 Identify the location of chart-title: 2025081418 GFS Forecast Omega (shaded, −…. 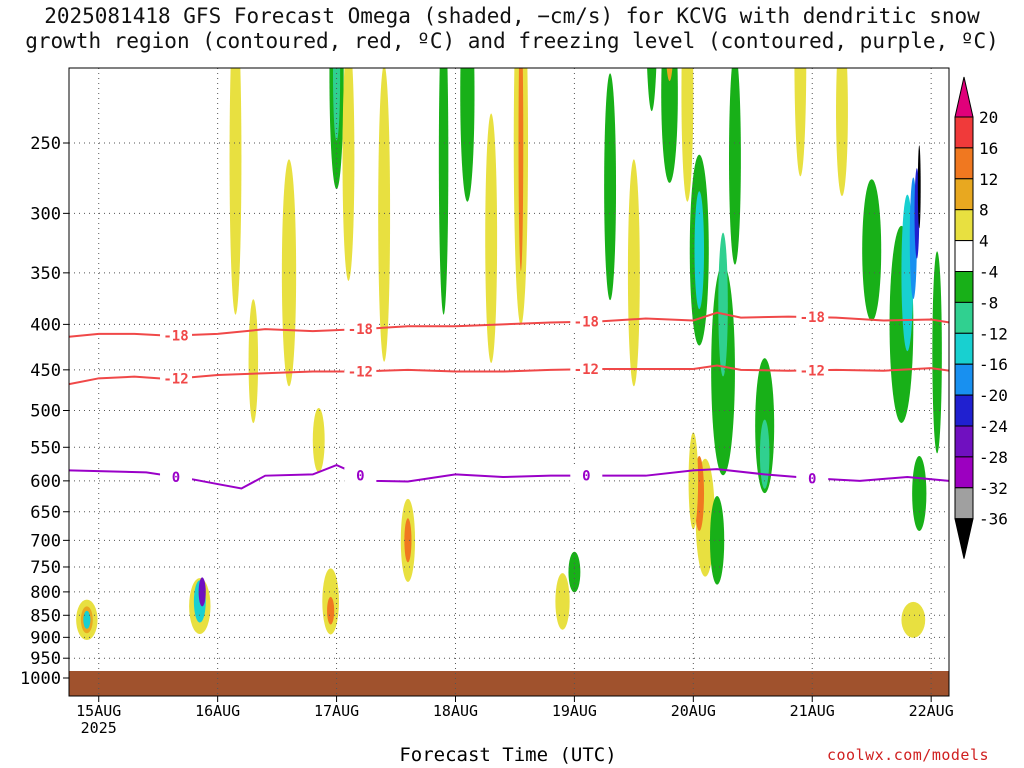
(512, 28).